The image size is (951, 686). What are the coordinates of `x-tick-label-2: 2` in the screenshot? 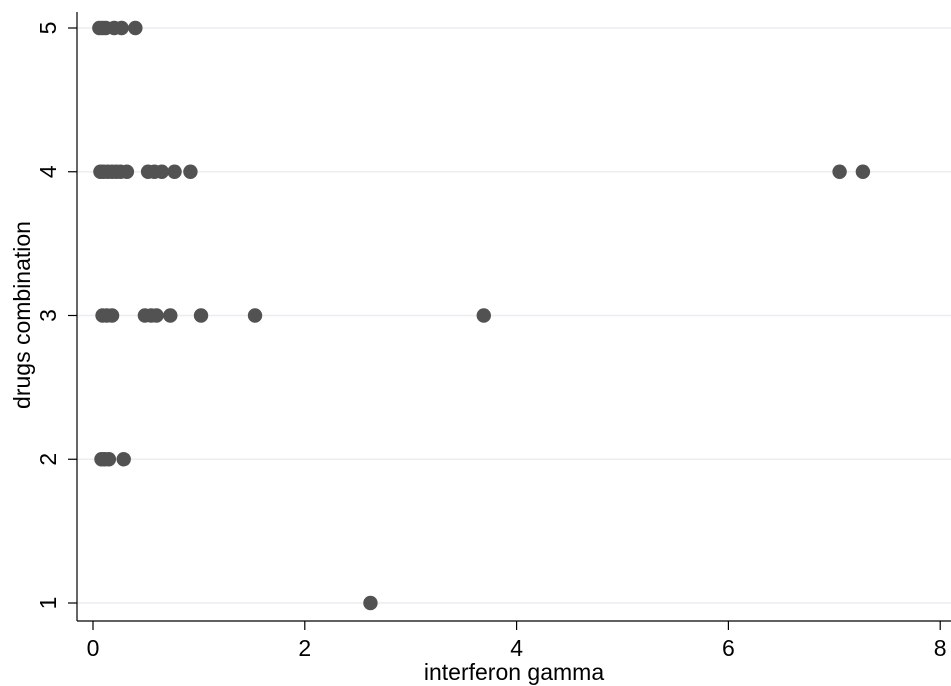 It's located at (304, 648).